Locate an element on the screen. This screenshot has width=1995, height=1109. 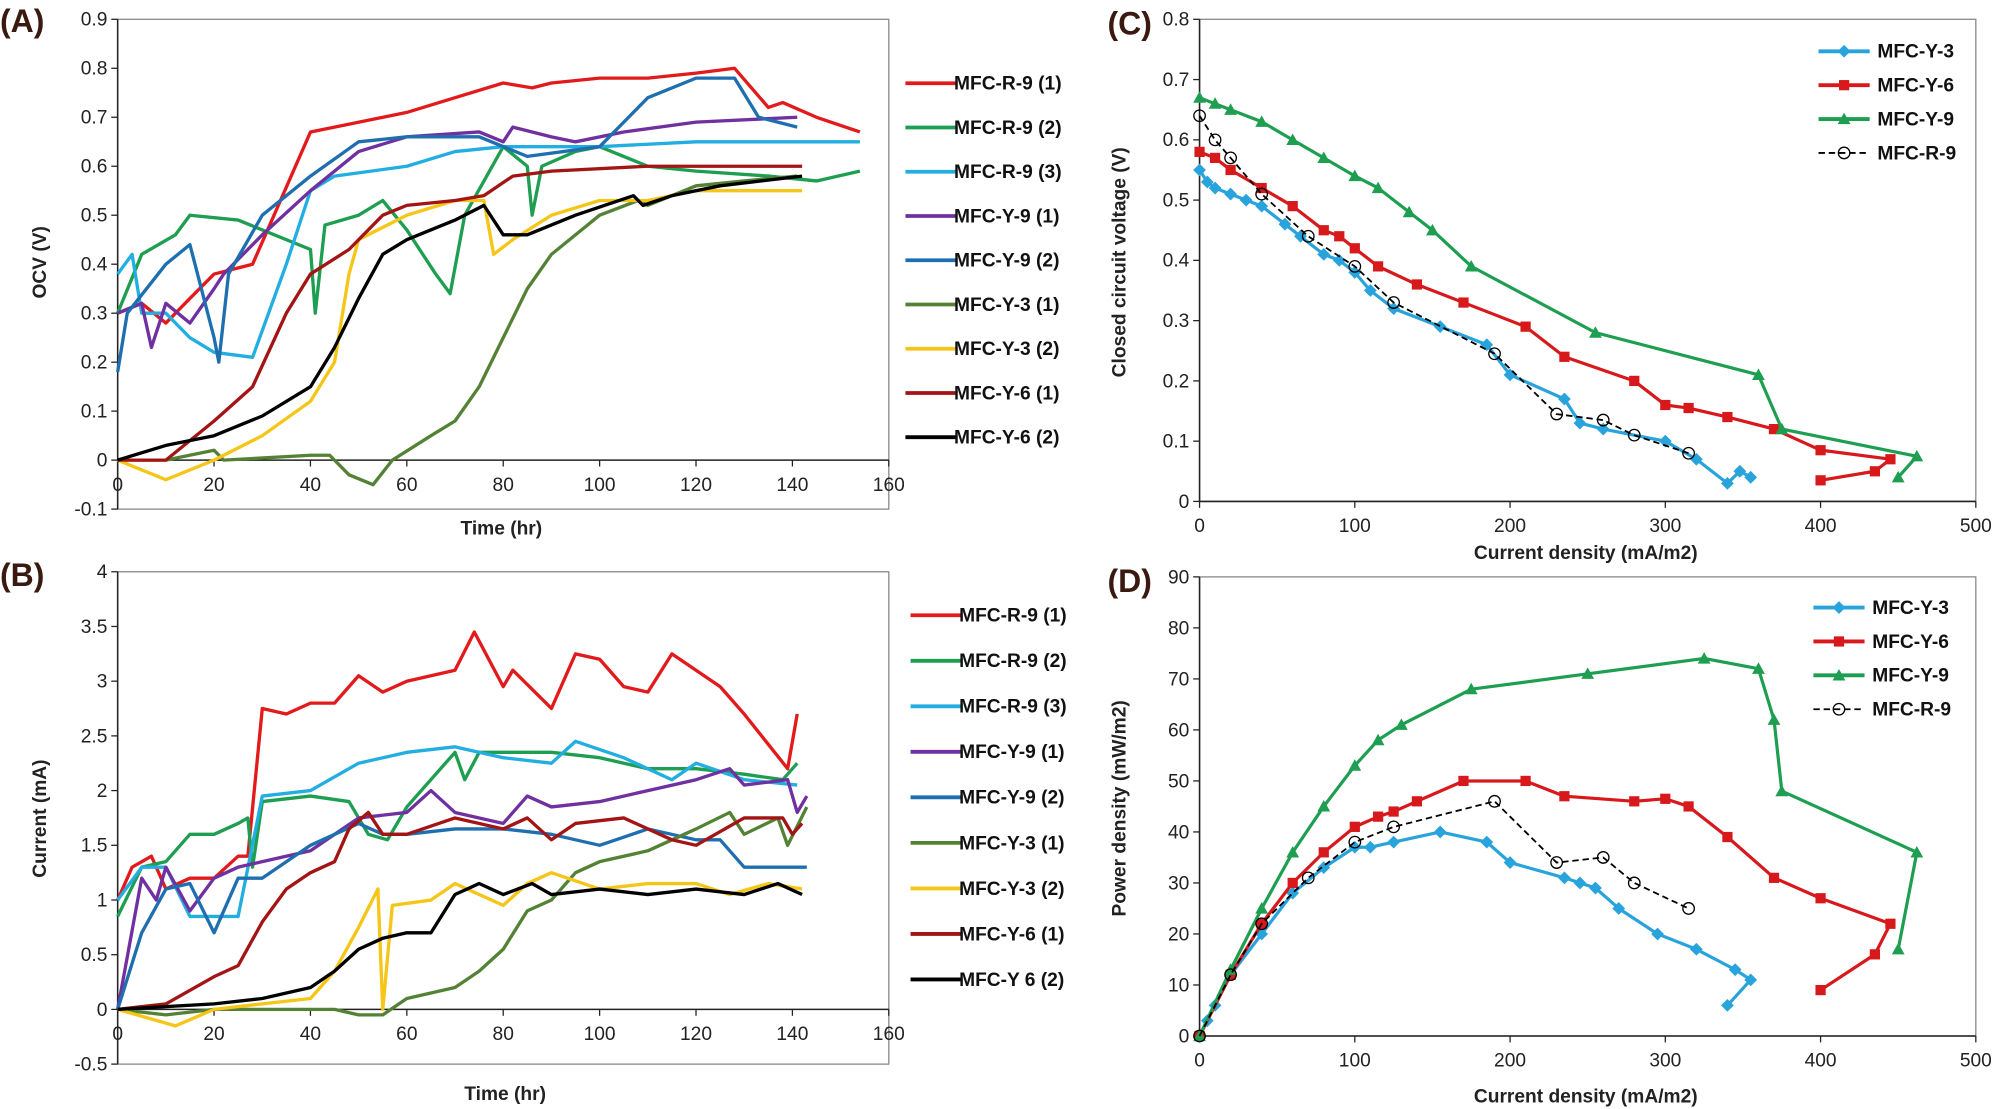
y-tick-label: 0.6 is located at coordinates (1176, 140).